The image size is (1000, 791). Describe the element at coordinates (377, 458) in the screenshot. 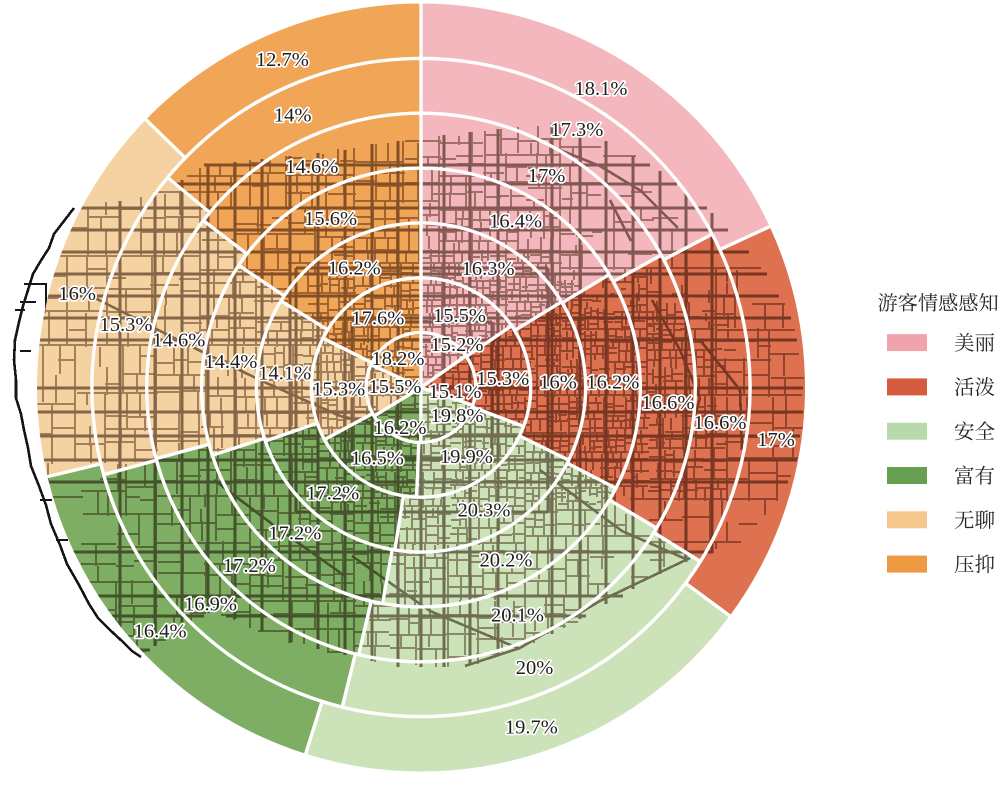

I see `svg-text: 16.5%` at that location.